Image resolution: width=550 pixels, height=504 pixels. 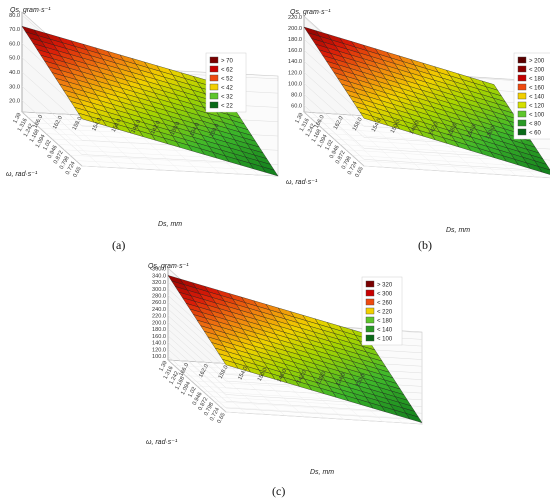 I want to click on z-tick-label: 200.0, so click(x=295, y=29).